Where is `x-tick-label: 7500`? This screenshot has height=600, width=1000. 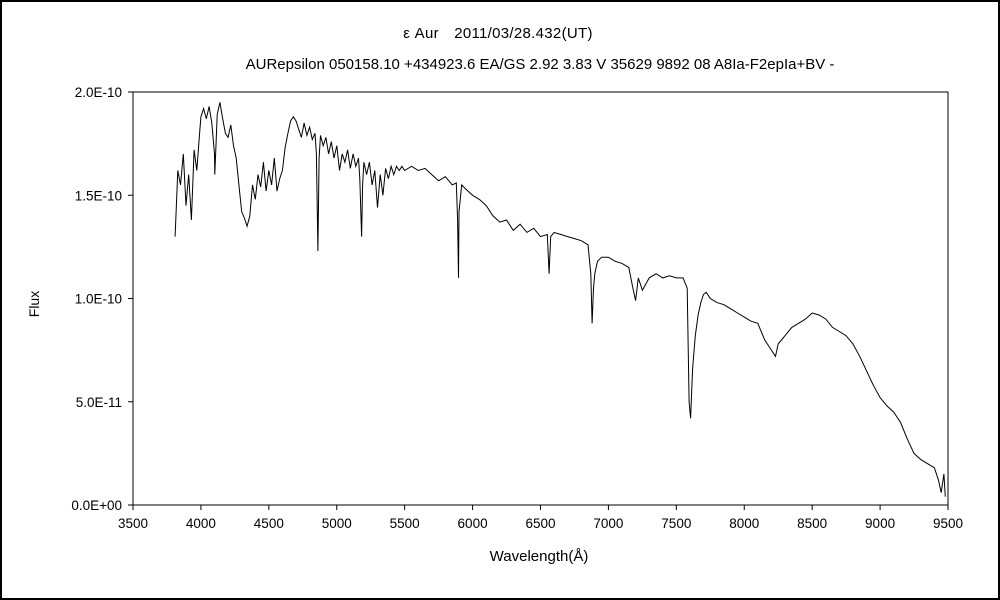 x-tick-label: 7500 is located at coordinates (676, 523).